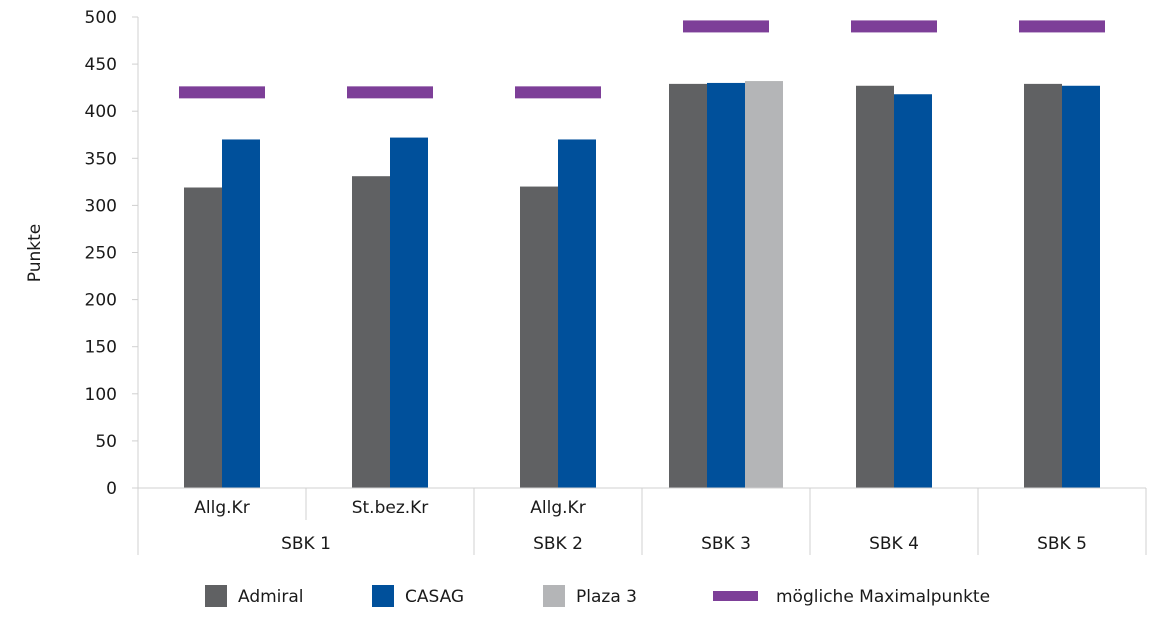  Describe the element at coordinates (883, 597) in the screenshot. I see `legend-label: mögliche Maximalpunkte` at that location.